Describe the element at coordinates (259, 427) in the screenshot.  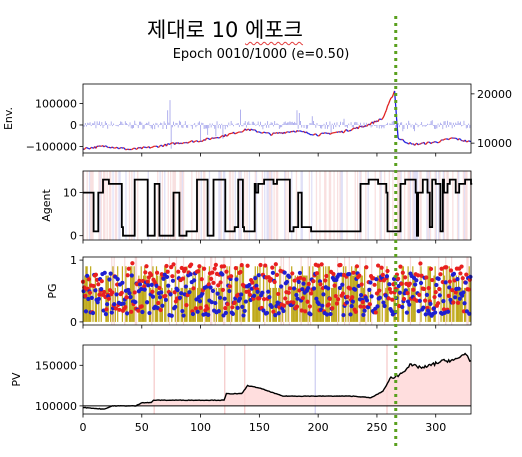
I see `x-tick-label: 150` at that location.